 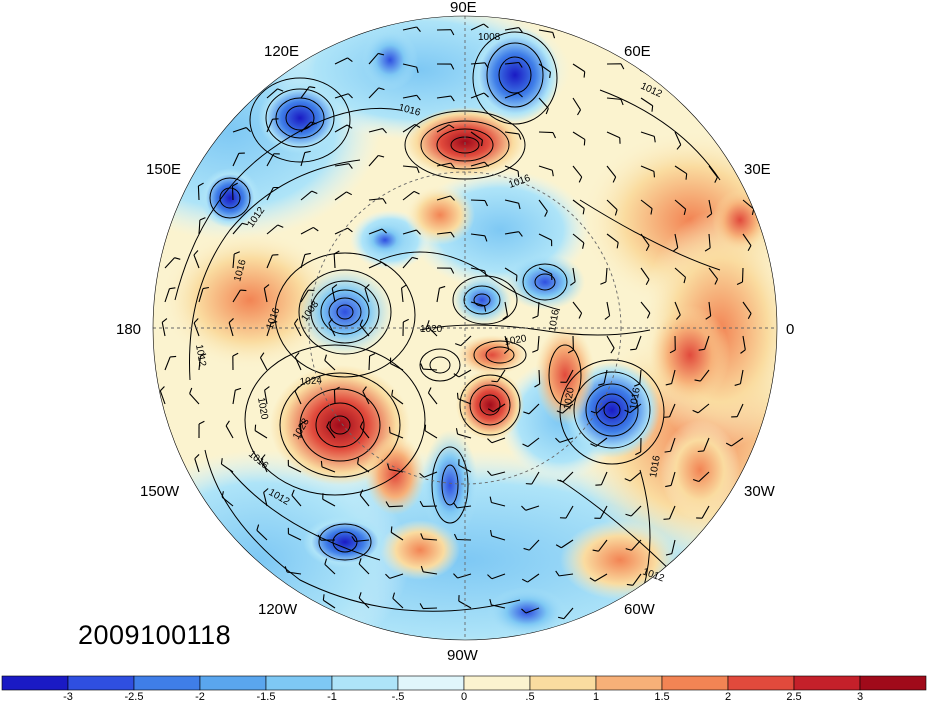 What do you see at coordinates (266, 696) in the screenshot?
I see `colorbar-tick-label: -1.5` at bounding box center [266, 696].